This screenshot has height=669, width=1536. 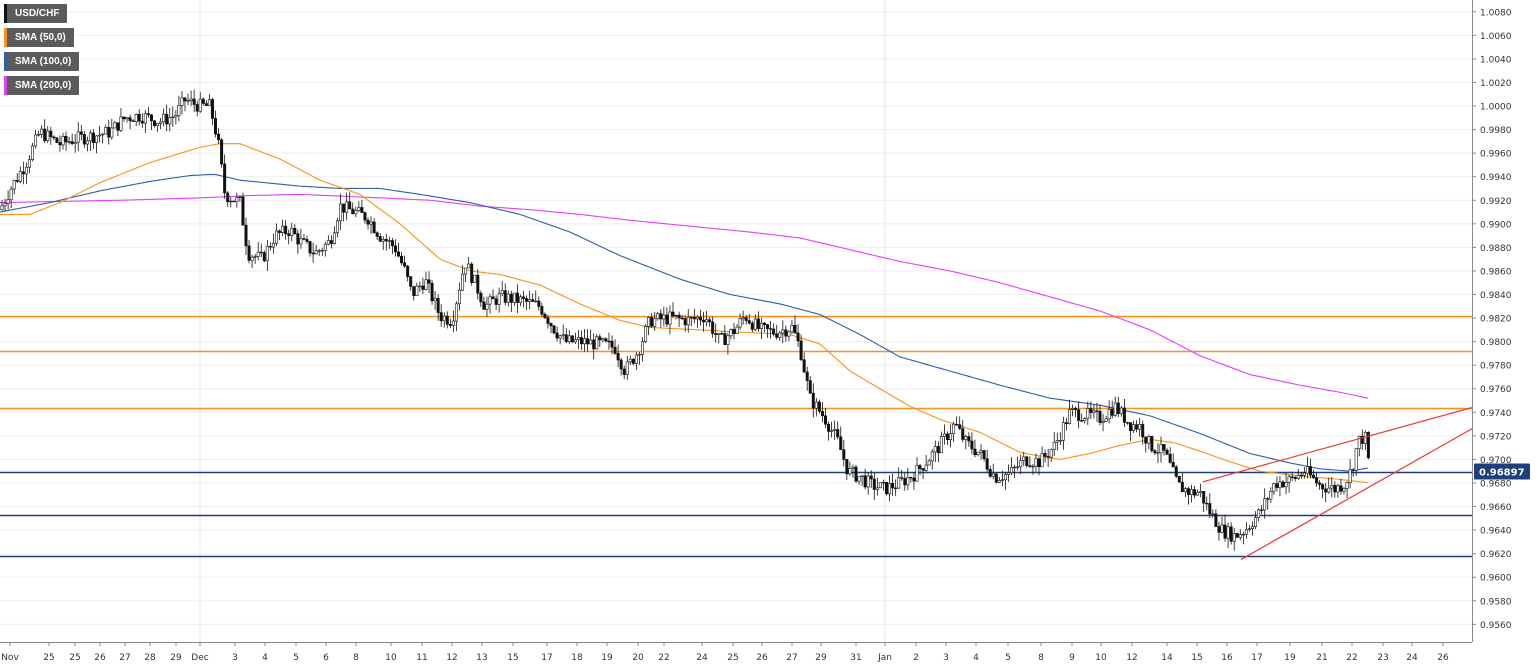 What do you see at coordinates (1496, 37) in the screenshot?
I see `price-tick-label: 1.0060` at bounding box center [1496, 37].